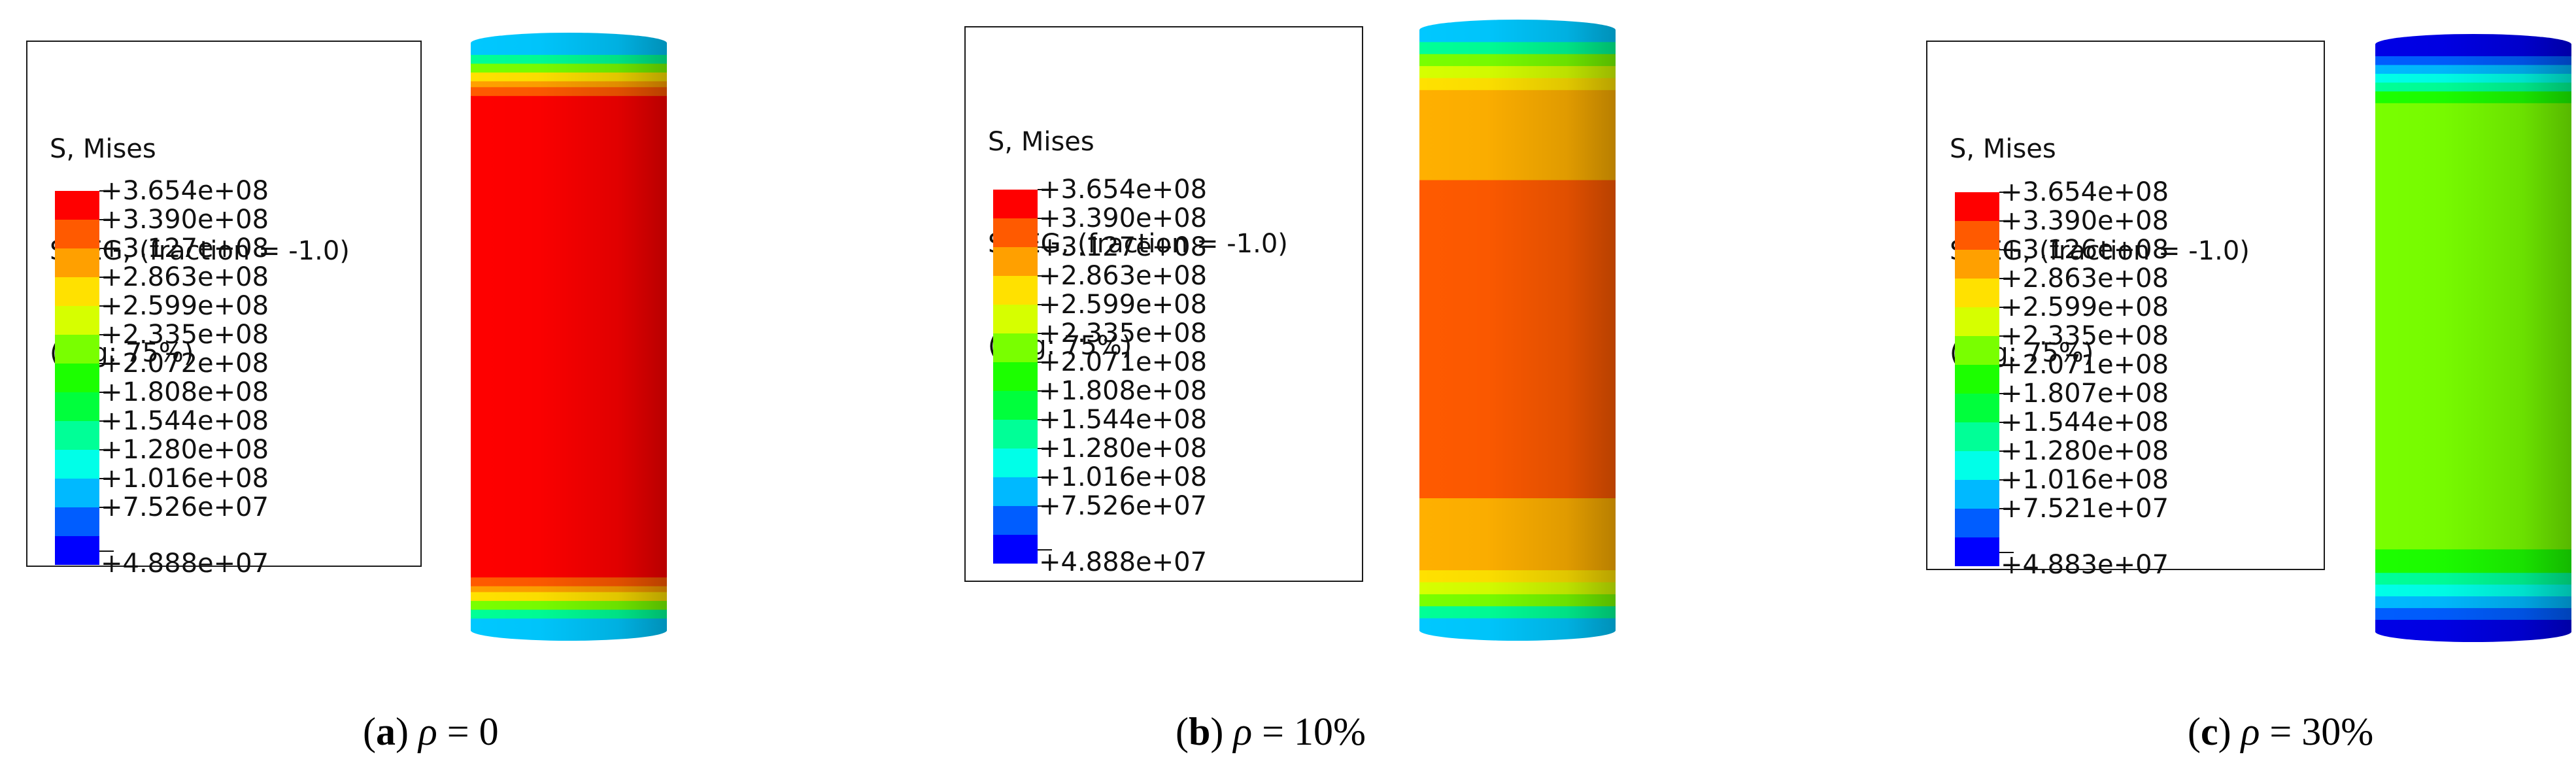 Image resolution: width=2576 pixels, height=780 pixels. I want to click on legend-value: +1.807e+08, so click(2085, 394).